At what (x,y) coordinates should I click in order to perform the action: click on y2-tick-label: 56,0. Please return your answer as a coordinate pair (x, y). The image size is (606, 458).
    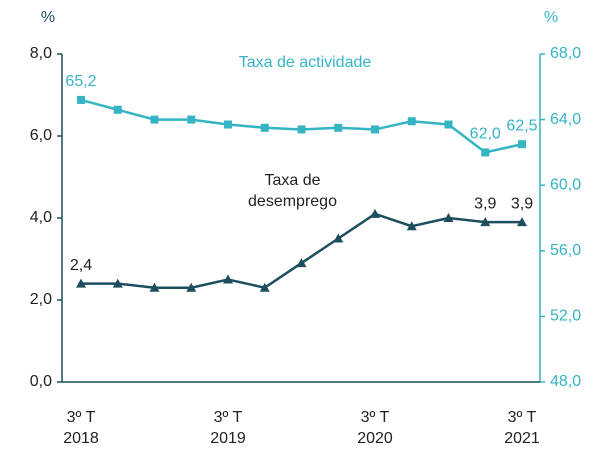
    Looking at the image, I should click on (565, 250).